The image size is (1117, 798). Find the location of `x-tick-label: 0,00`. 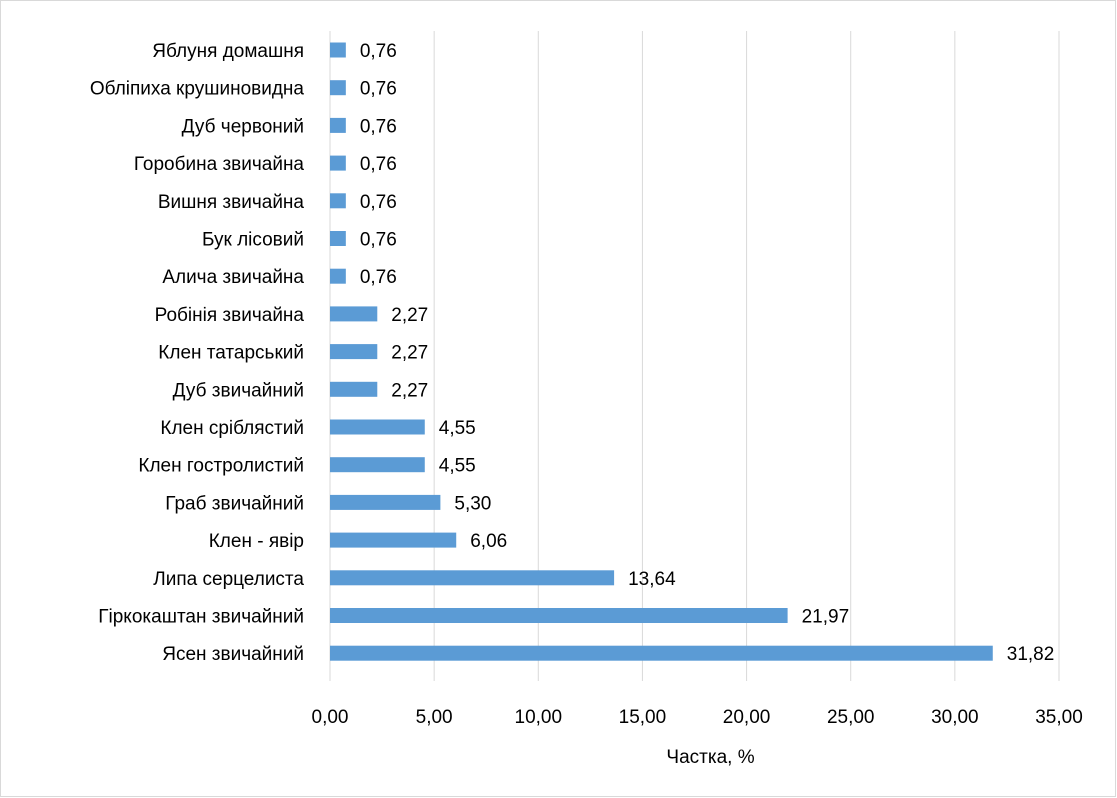

x-tick-label: 0,00 is located at coordinates (330, 717).